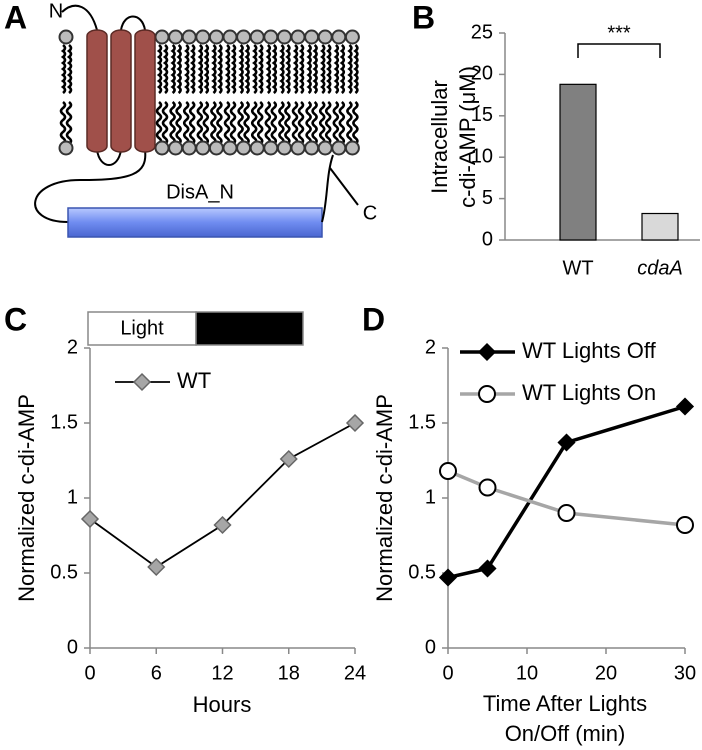 This screenshot has height=750, width=702. What do you see at coordinates (660, 268) in the screenshot?
I see `x-tick-label: cdaA` at bounding box center [660, 268].